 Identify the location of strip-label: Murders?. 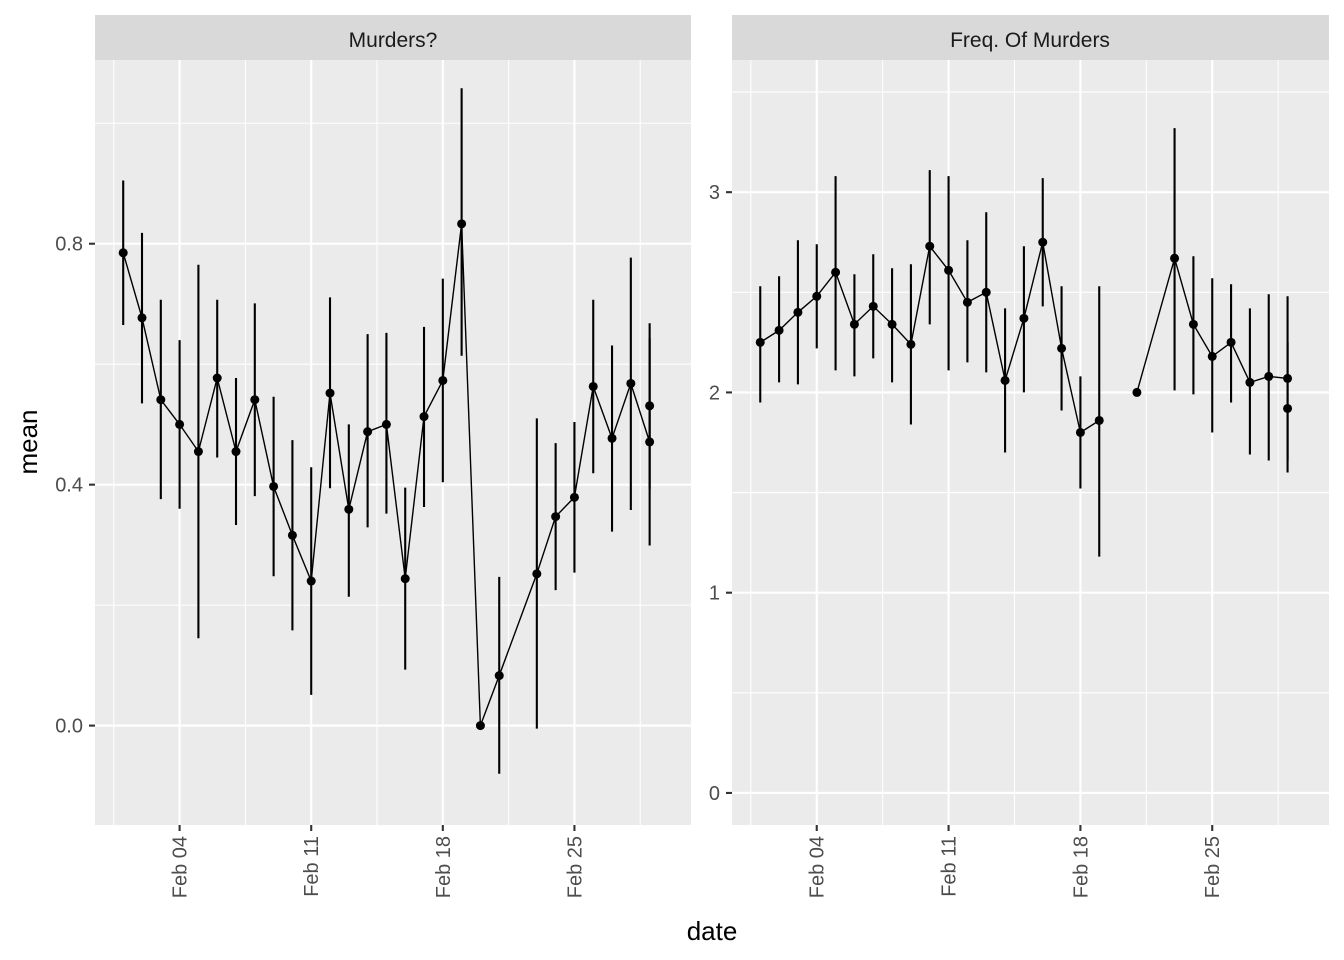
(393, 40).